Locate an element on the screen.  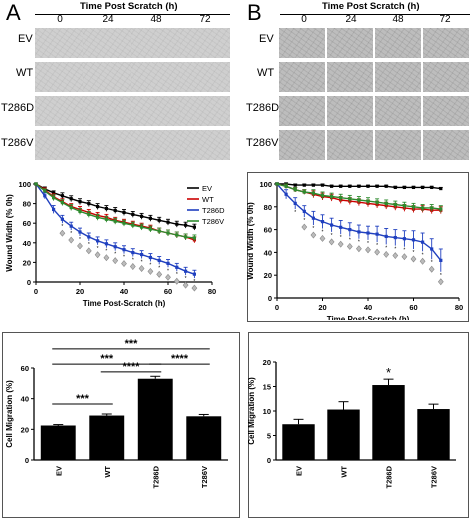
legend-label-wt: WT is located at coordinates (208, 199).